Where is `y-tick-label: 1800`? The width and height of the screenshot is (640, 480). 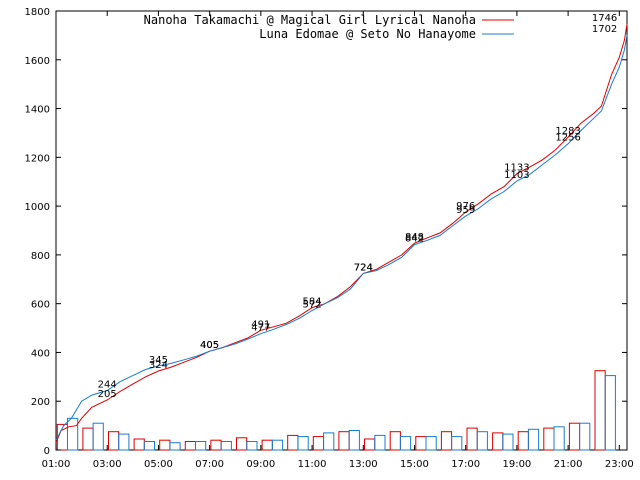
y-tick-label: 1800 is located at coordinates (37, 12).